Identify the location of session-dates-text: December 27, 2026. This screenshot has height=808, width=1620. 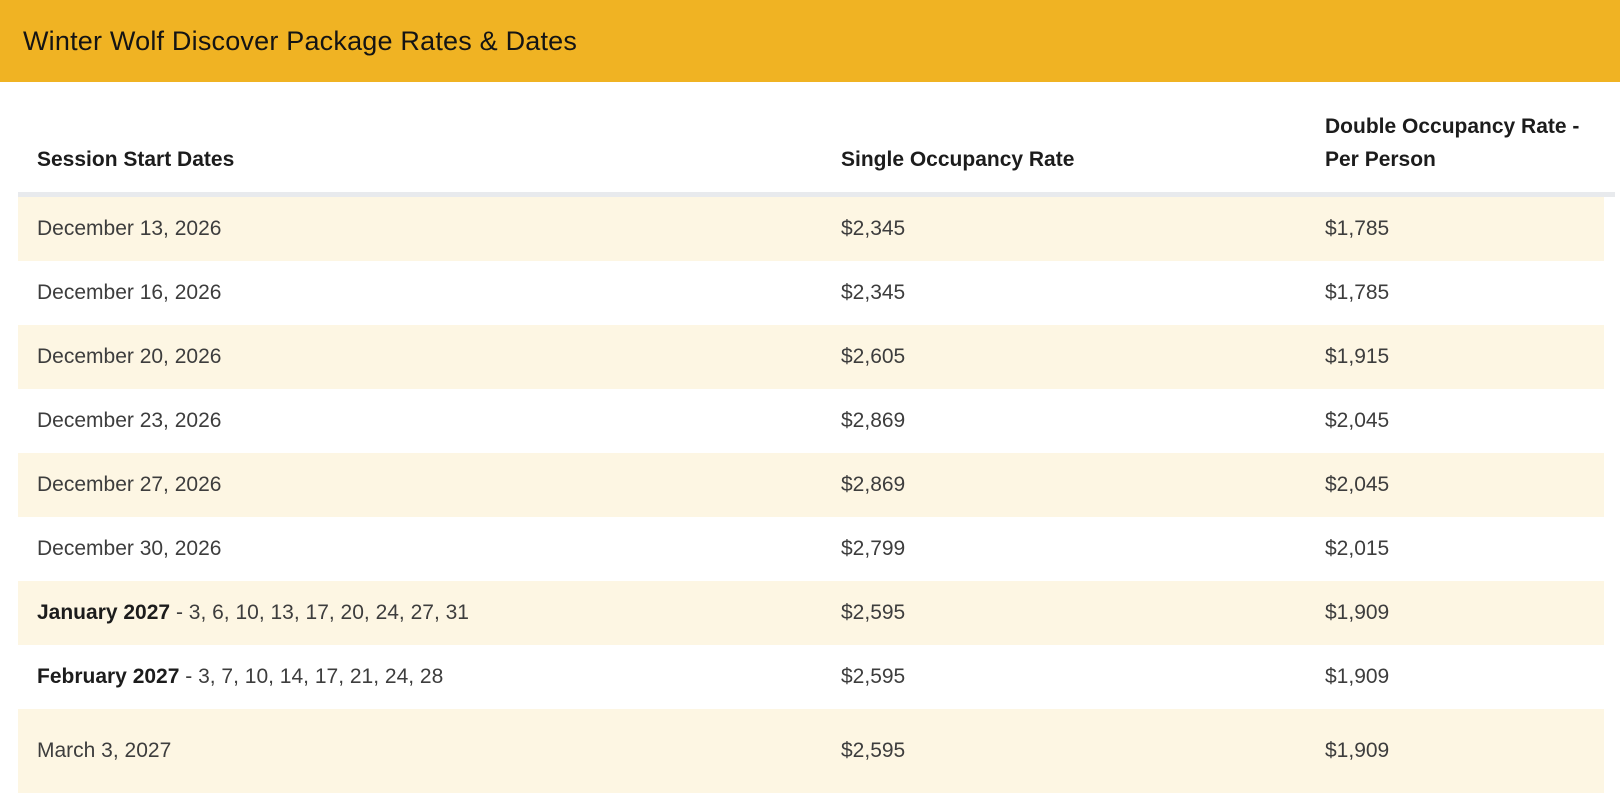
(129, 484).